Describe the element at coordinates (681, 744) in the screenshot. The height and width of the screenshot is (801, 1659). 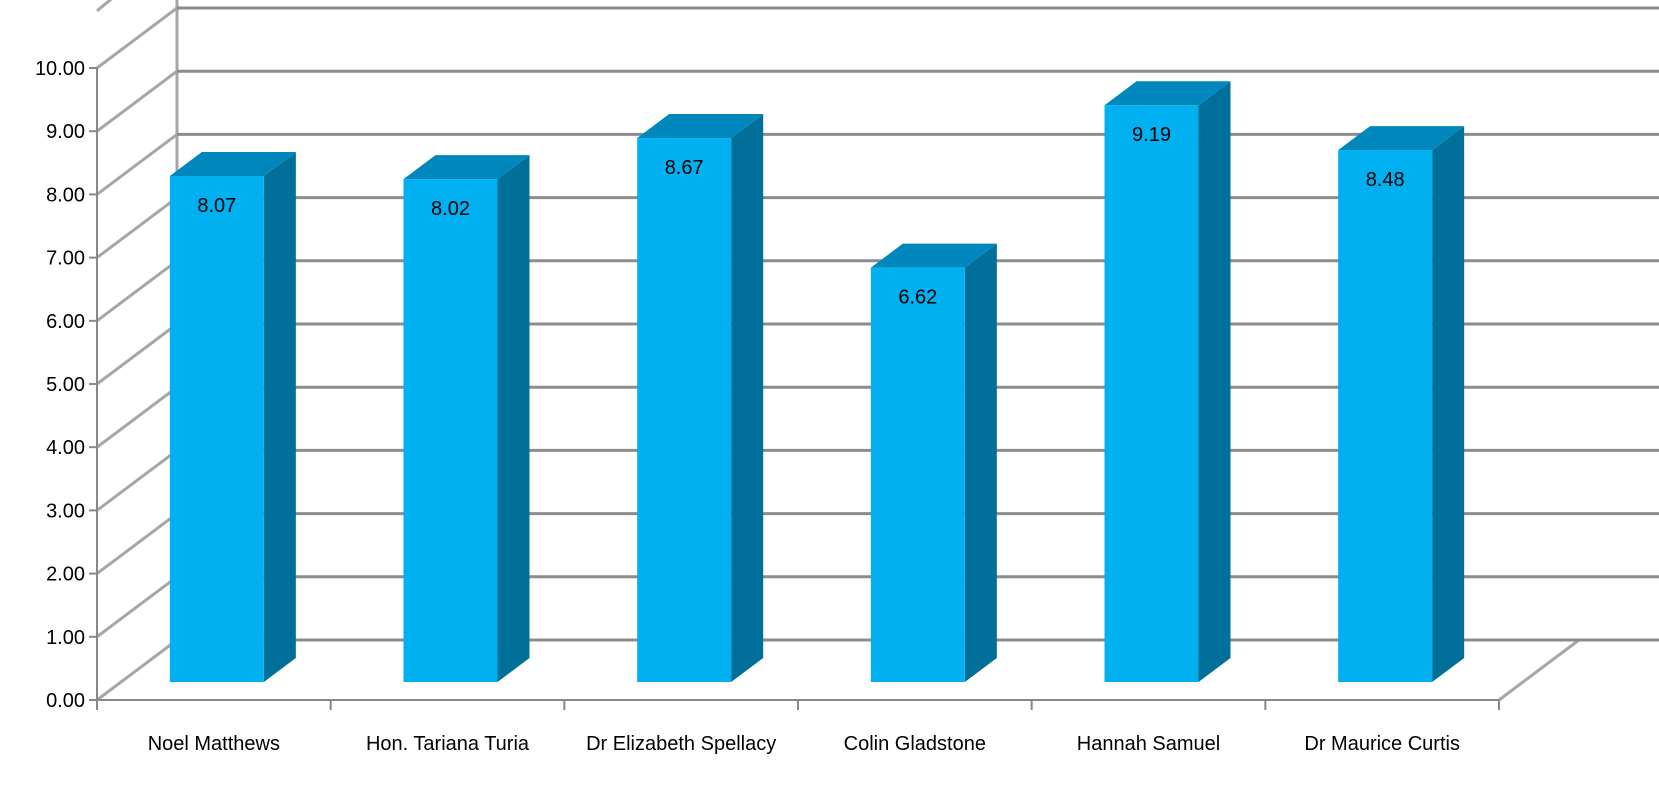
I see `x-tick-label: Dr Elizabeth Spellacy` at that location.